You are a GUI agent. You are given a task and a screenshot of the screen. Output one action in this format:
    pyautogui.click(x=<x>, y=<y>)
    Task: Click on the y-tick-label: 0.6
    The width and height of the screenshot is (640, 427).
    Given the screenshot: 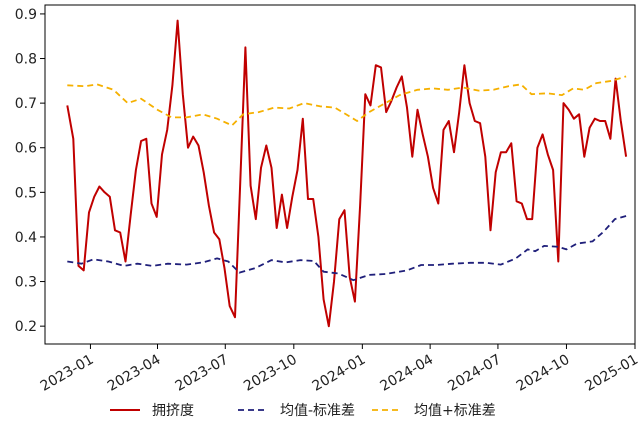 What is the action you would take?
    pyautogui.click(x=26, y=149)
    